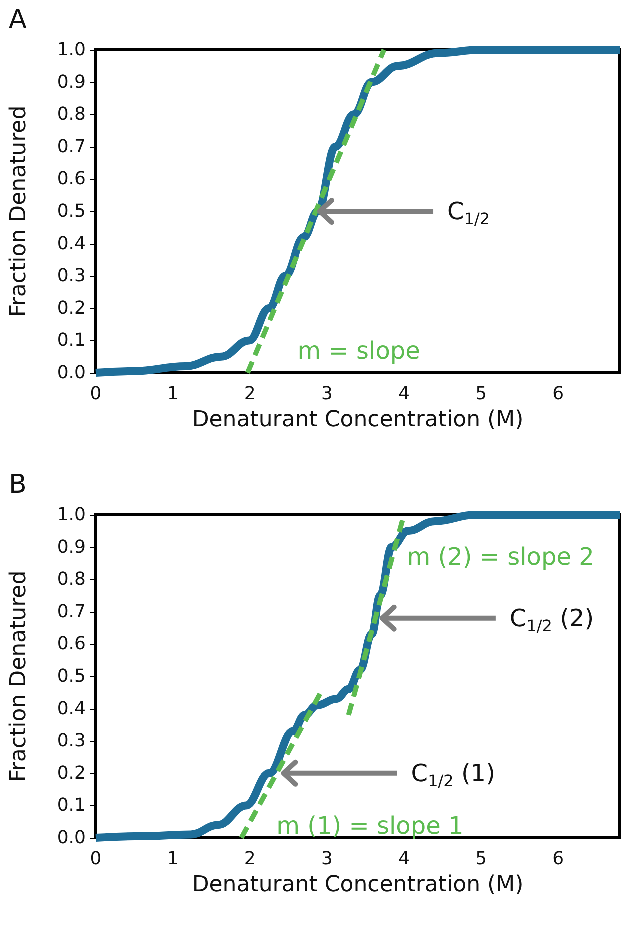  I want to click on chart-title: A, so click(18, 20).